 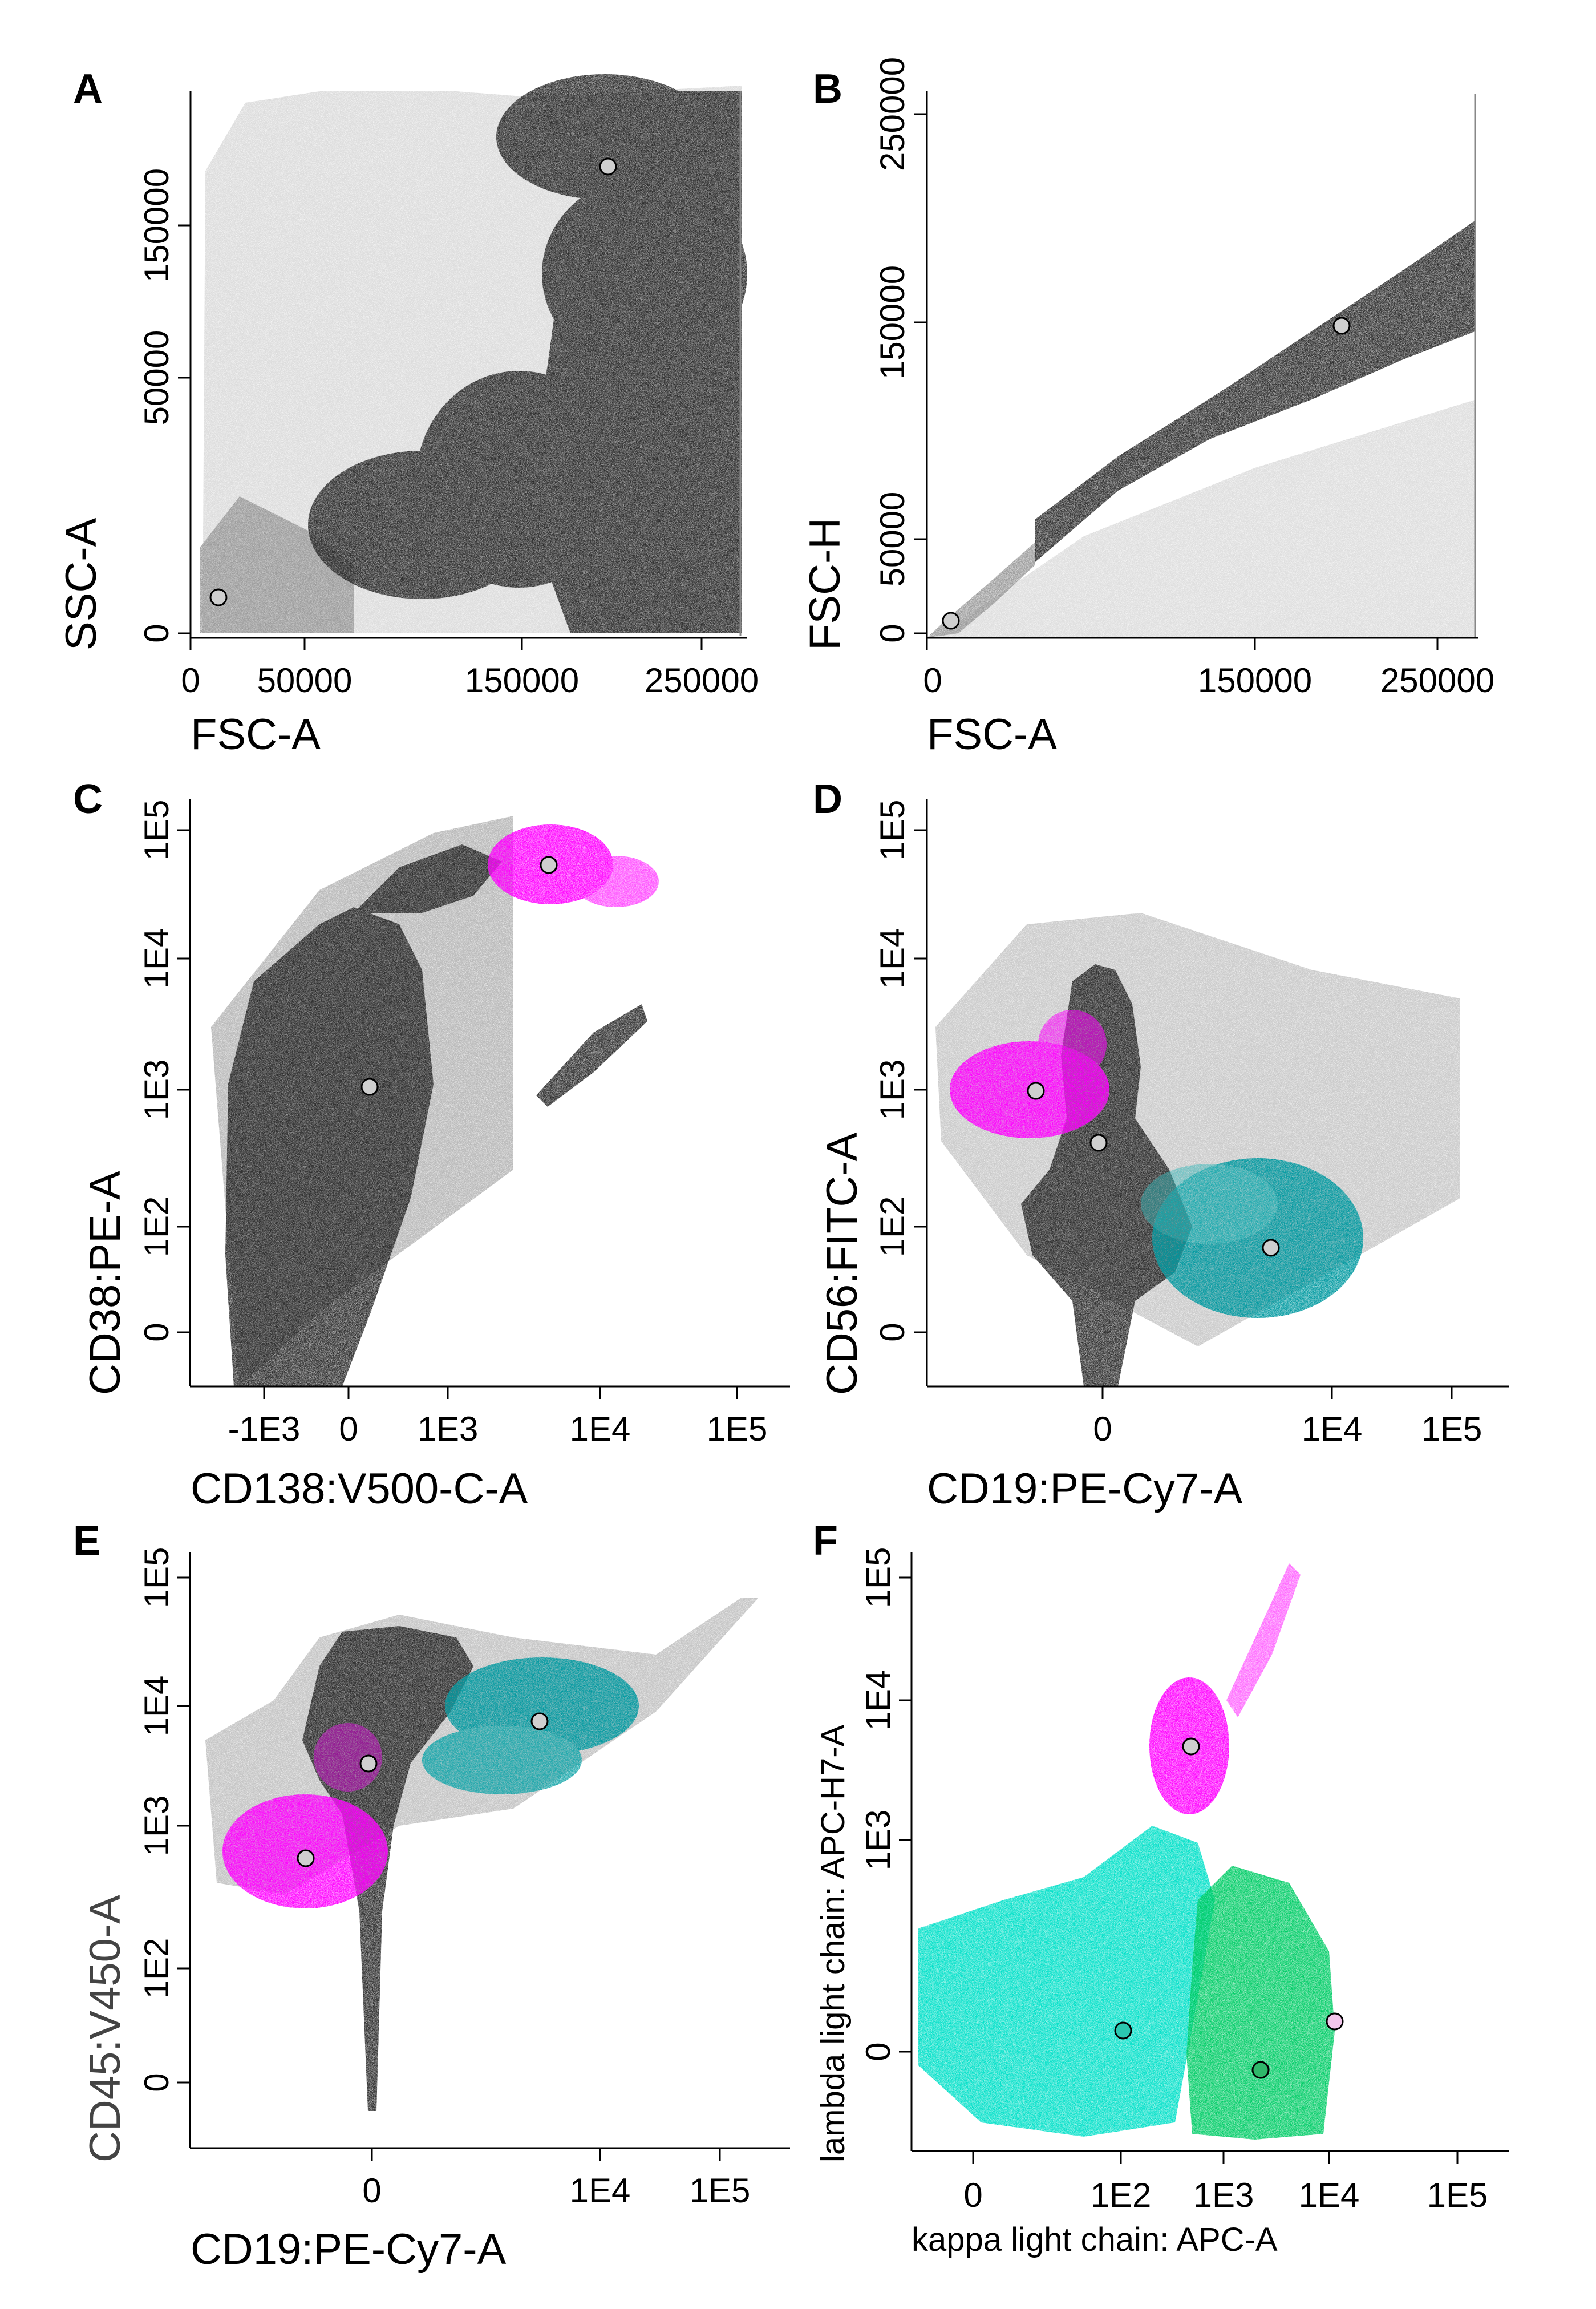 I want to click on panel-c-x-label: CD138:V500-C-A, so click(x=359, y=1489).